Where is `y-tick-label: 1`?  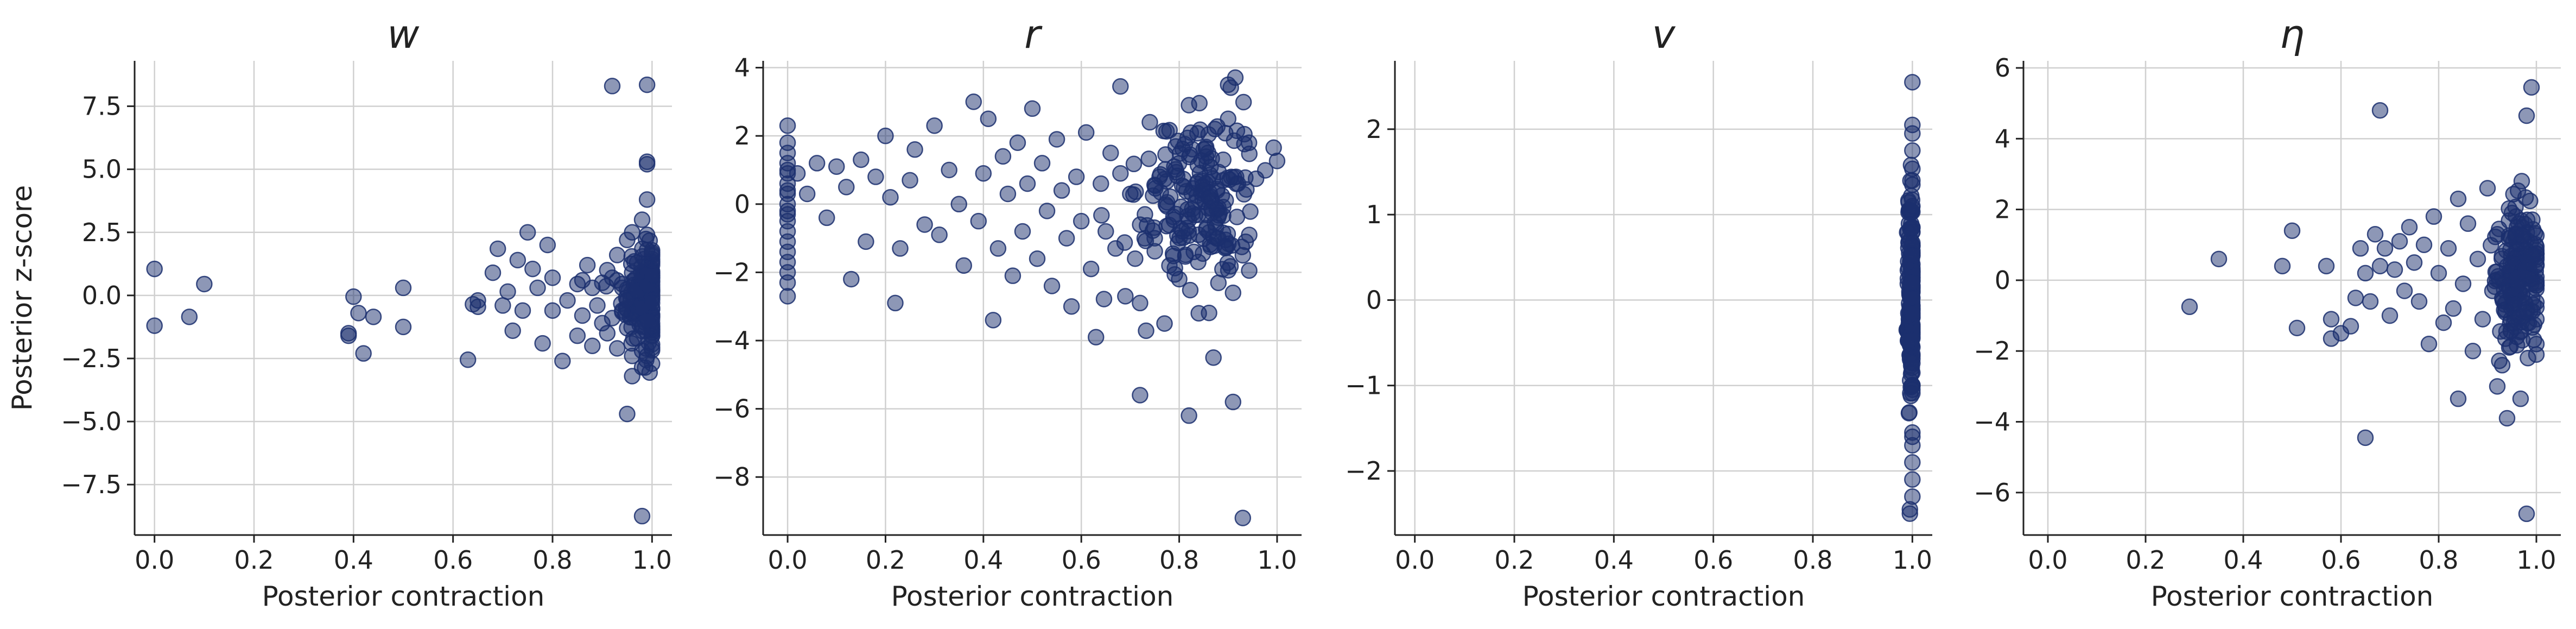
y-tick-label: 1 is located at coordinates (1374, 215).